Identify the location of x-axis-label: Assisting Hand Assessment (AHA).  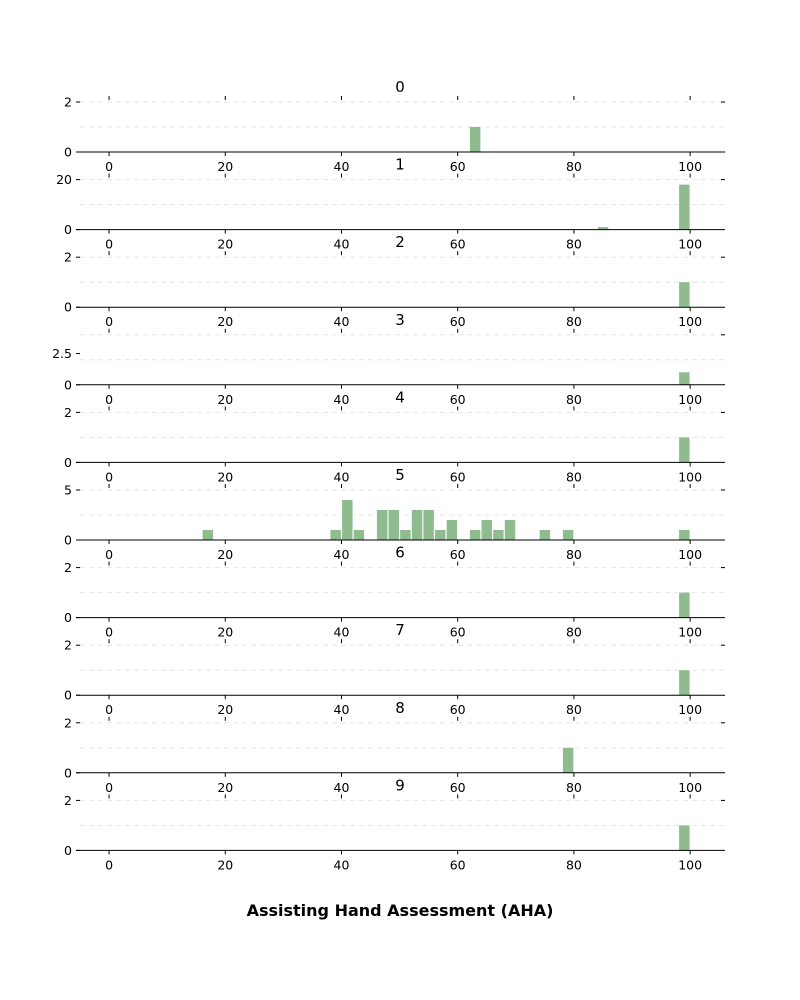
(400, 910).